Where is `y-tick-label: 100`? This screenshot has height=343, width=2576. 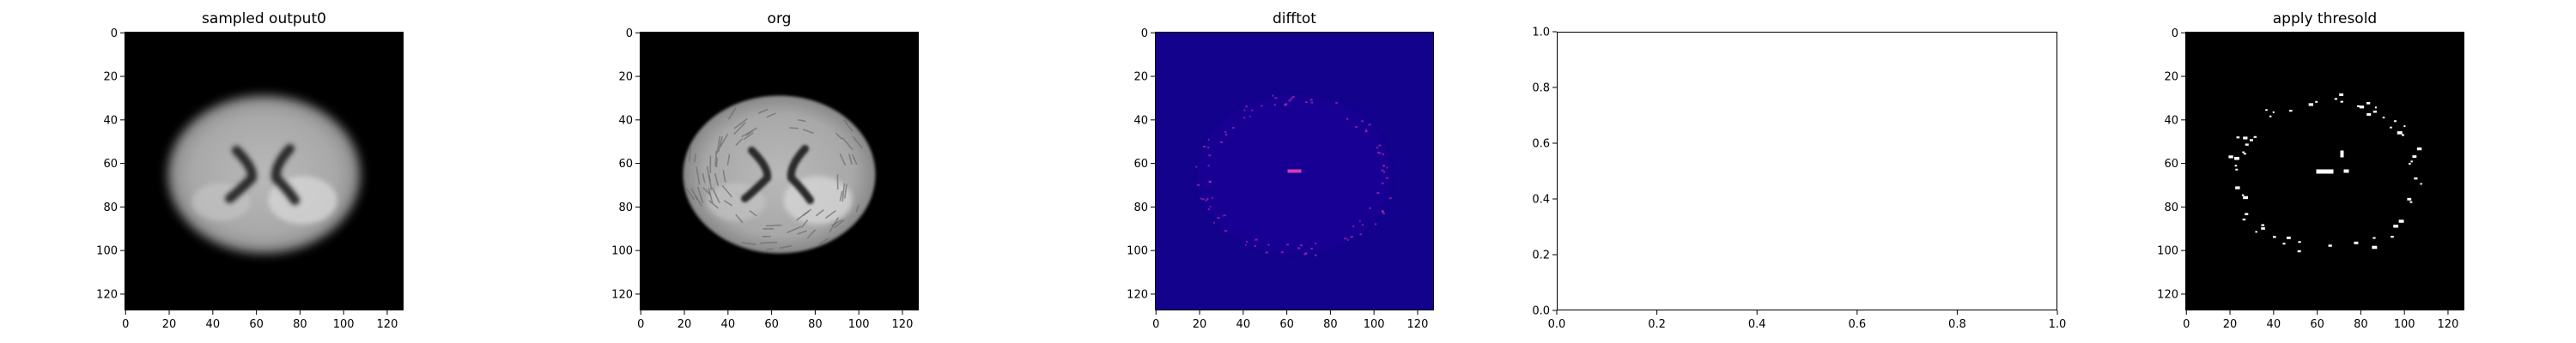
y-tick-label: 100 is located at coordinates (107, 252).